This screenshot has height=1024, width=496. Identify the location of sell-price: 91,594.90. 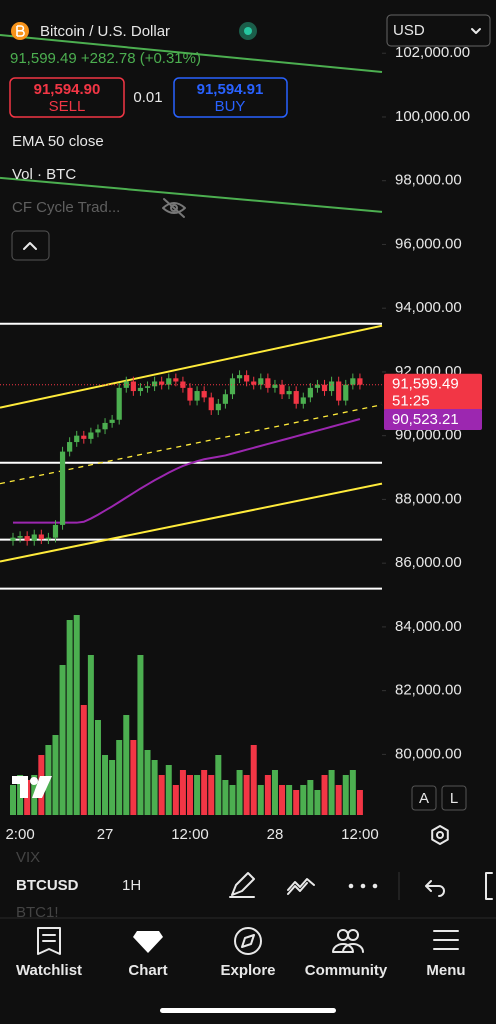
(67, 89).